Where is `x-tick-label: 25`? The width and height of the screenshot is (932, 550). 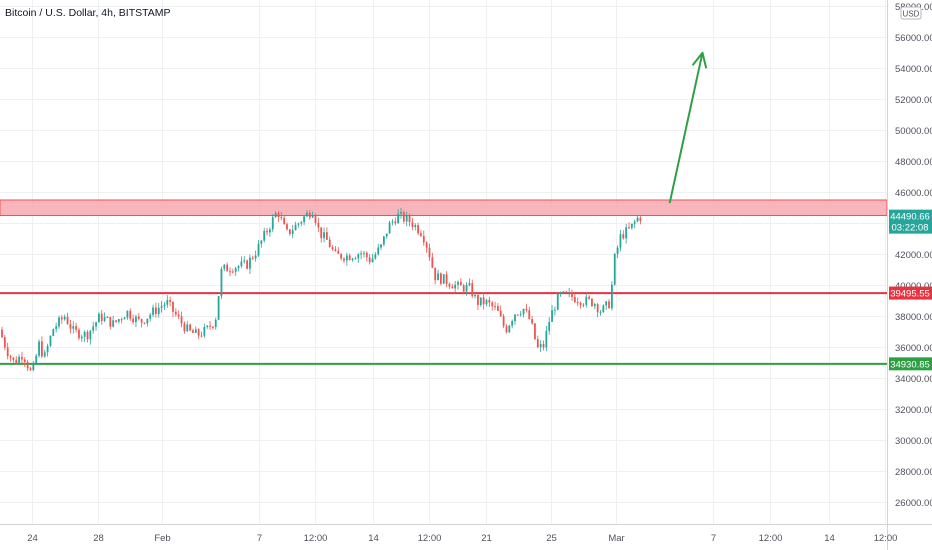
x-tick-label: 25 is located at coordinates (551, 538).